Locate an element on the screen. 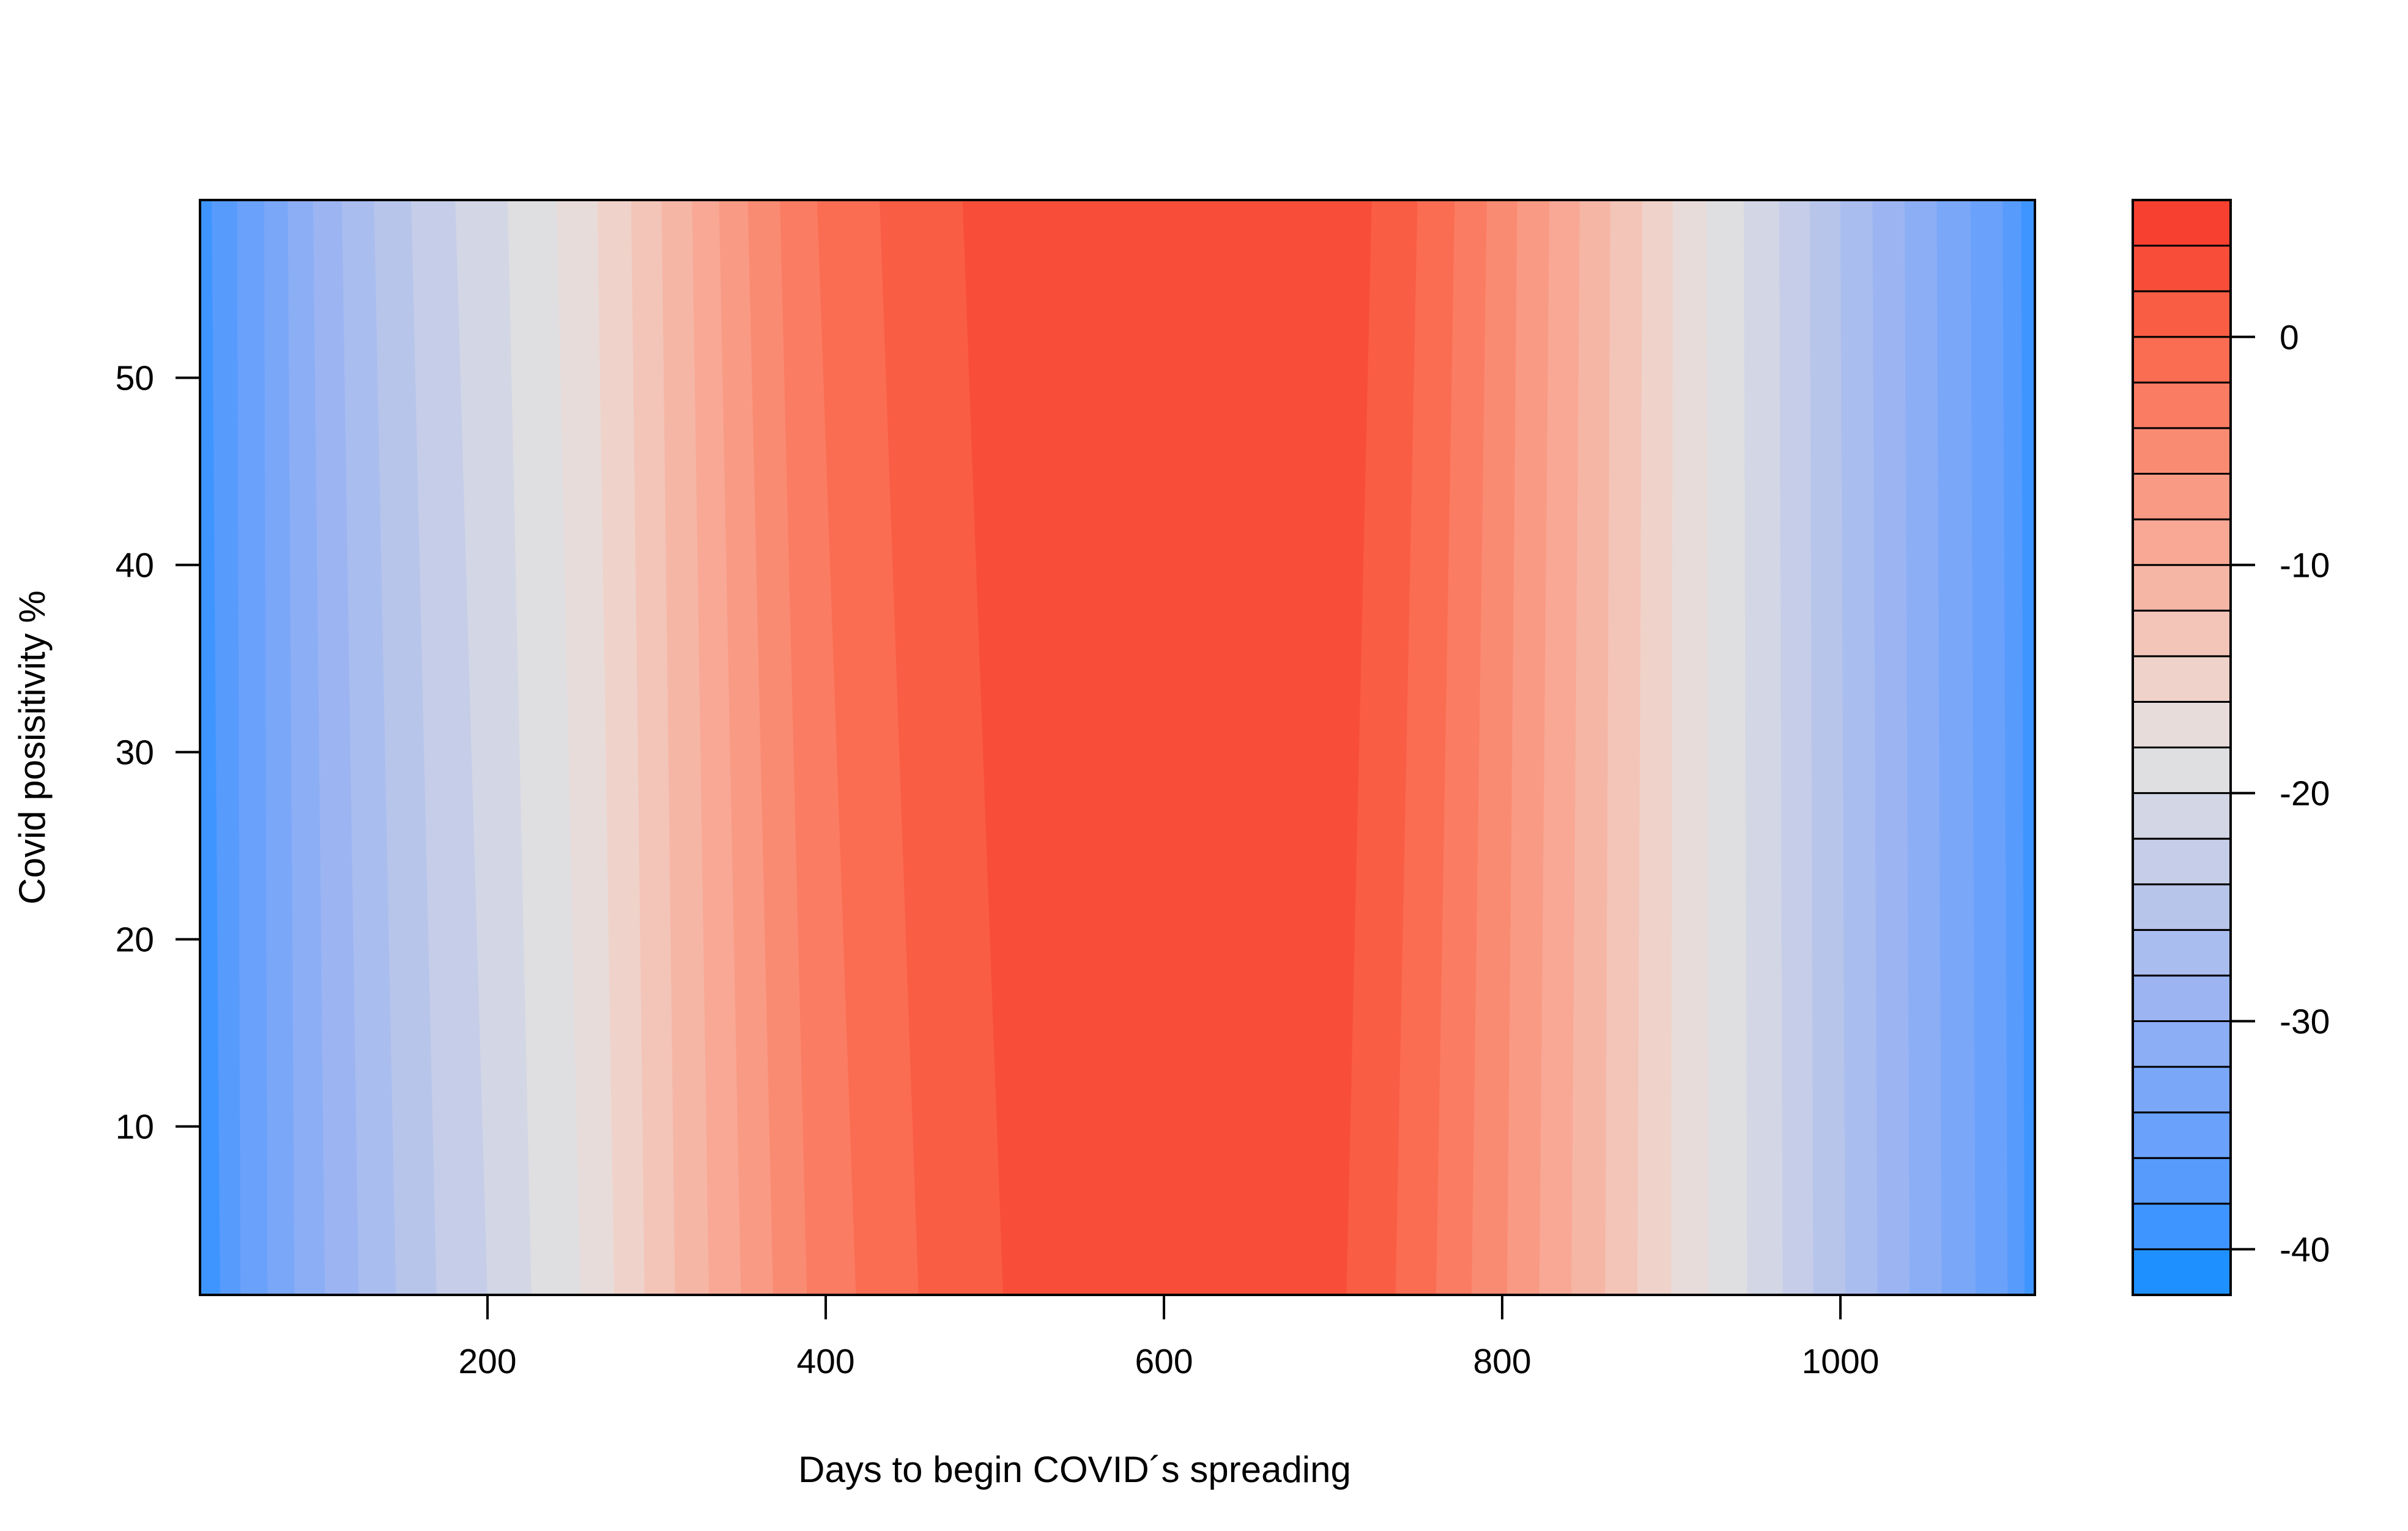 Image resolution: width=2408 pixels, height=1531 pixels. colorbar: 0 -10 -20 -30 -40 is located at coordinates (2231, 747).